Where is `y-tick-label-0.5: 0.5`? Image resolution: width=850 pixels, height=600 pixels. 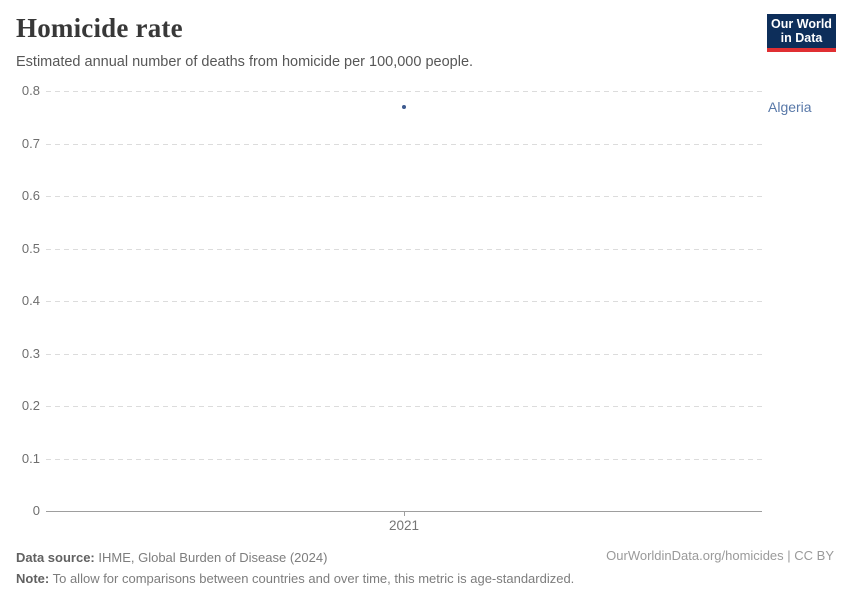
y-tick-label-0.5: 0.5 is located at coordinates (30, 248).